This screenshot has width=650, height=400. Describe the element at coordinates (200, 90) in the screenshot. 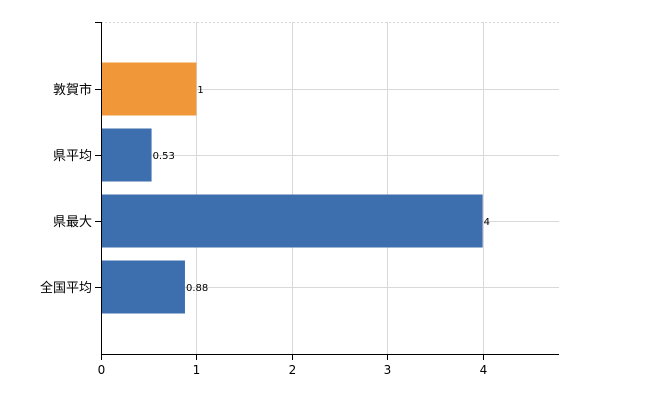

I see `data-label: 1` at that location.